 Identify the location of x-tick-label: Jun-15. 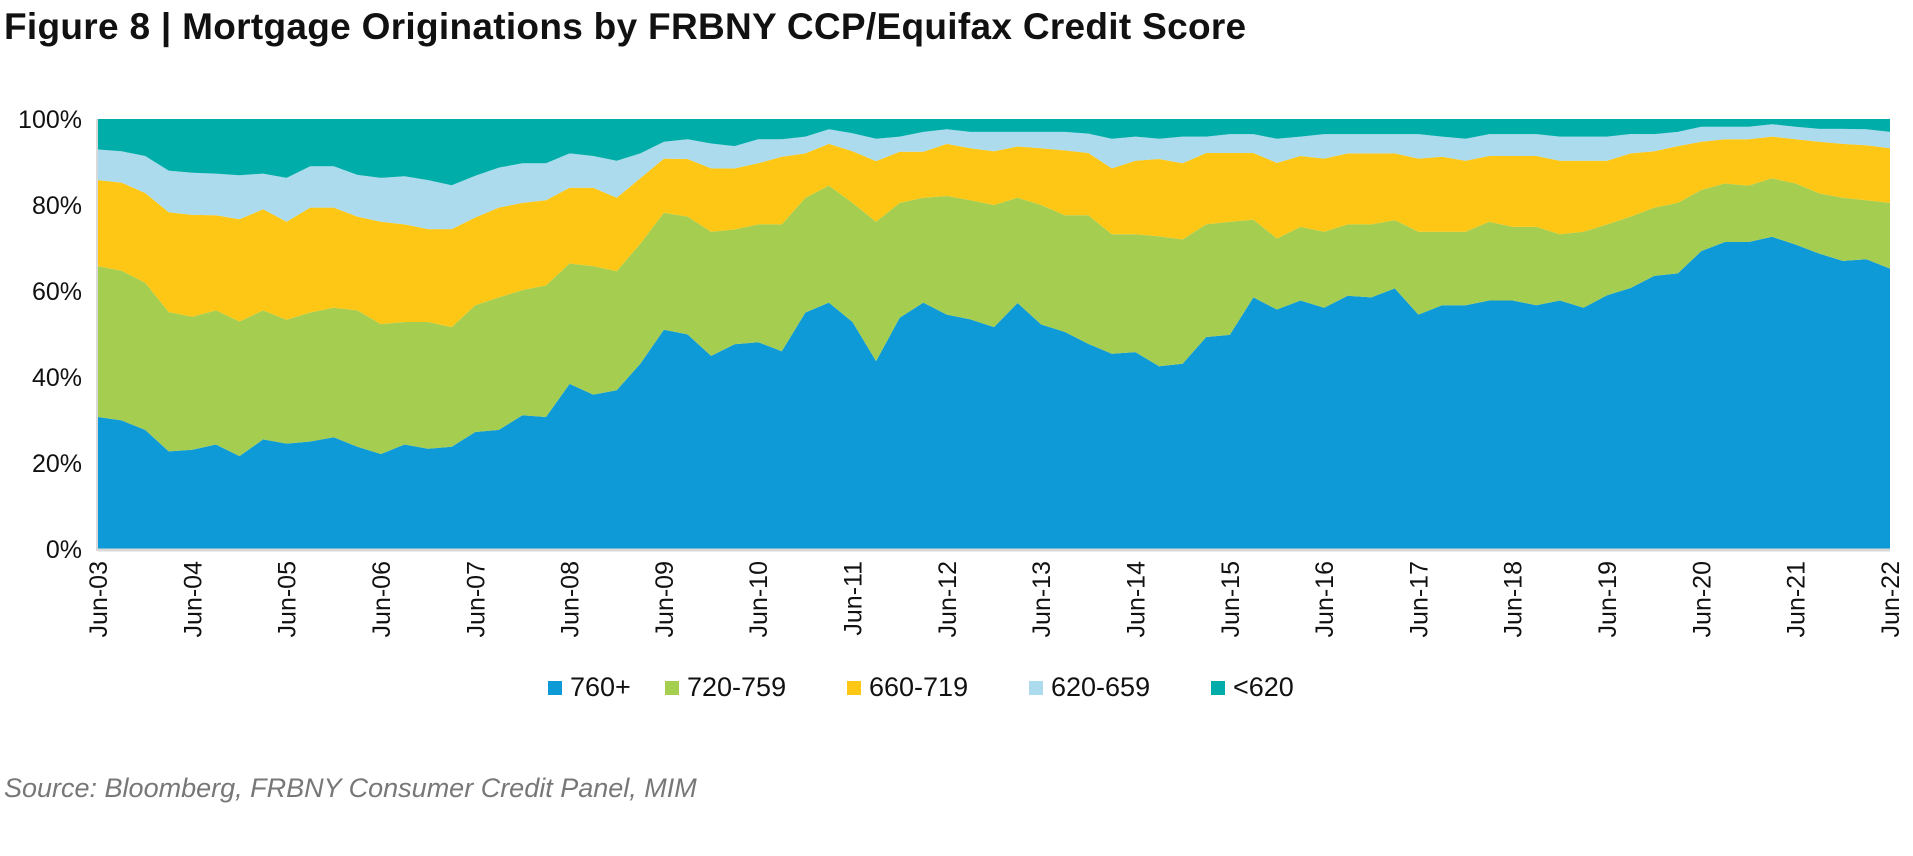
(1231, 599).